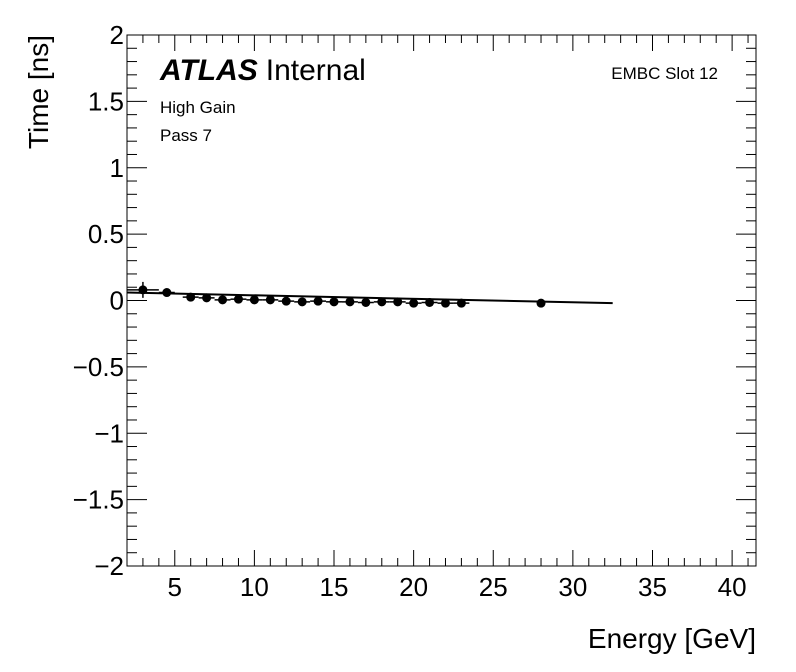  I want to click on y-tick-label: −2, so click(109, 566).